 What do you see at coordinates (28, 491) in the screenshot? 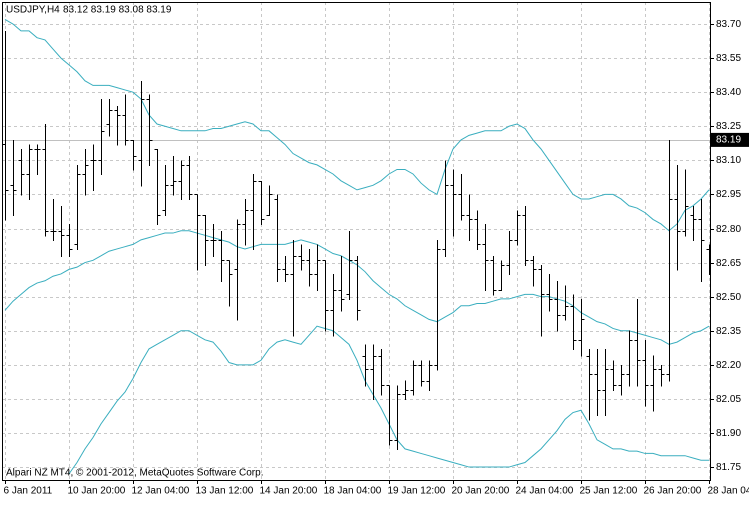
I see `x-tick-label: 6 Jan 2011` at bounding box center [28, 491].